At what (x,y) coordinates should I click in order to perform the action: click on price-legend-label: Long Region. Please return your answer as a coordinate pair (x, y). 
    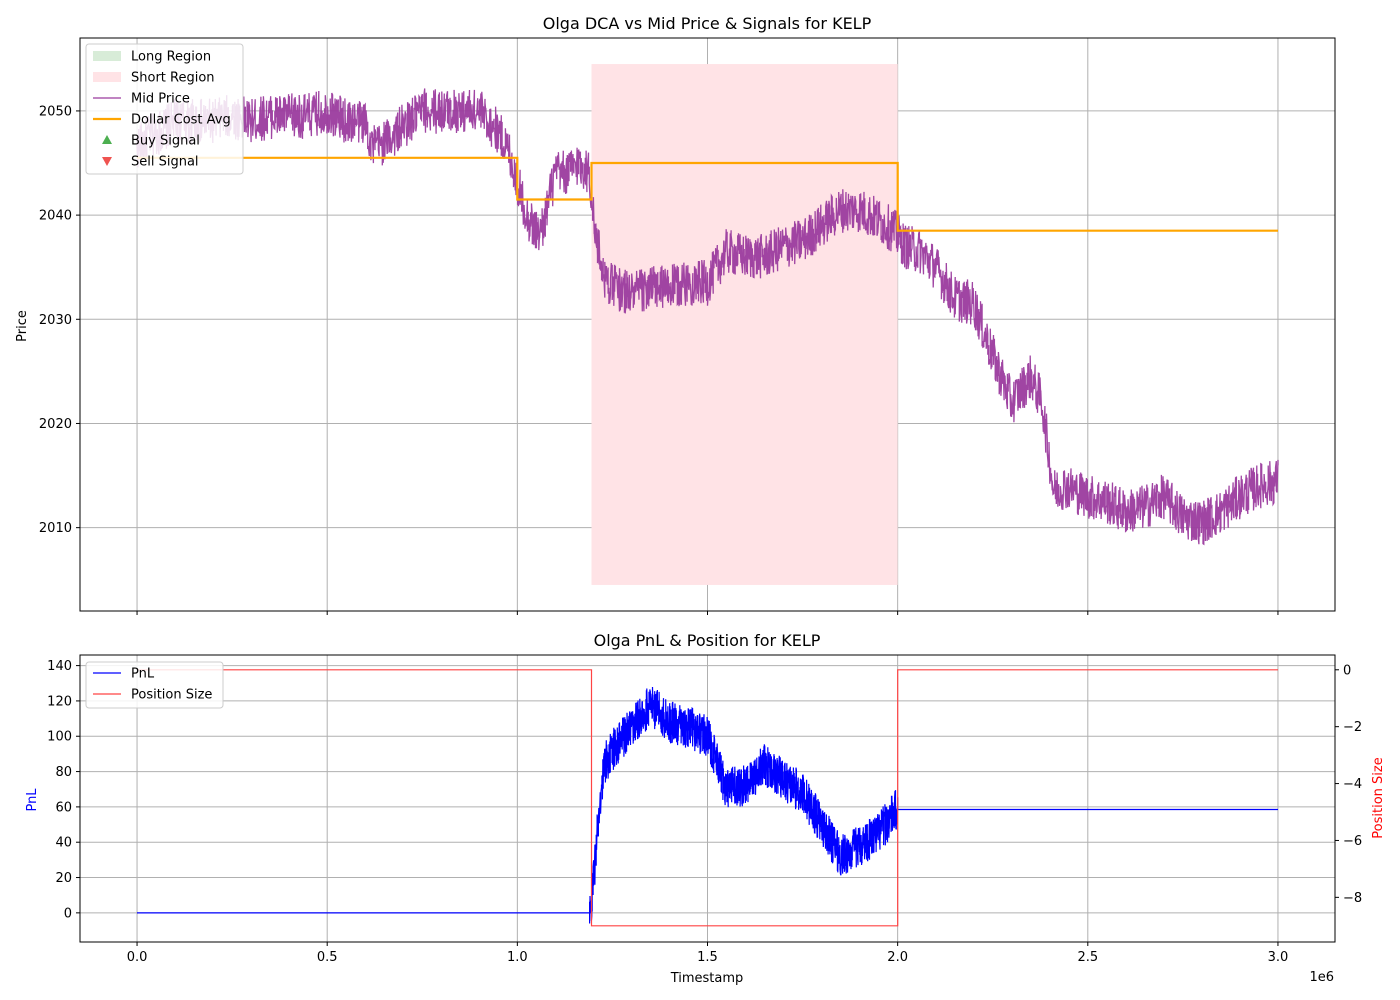
    Looking at the image, I should click on (171, 57).